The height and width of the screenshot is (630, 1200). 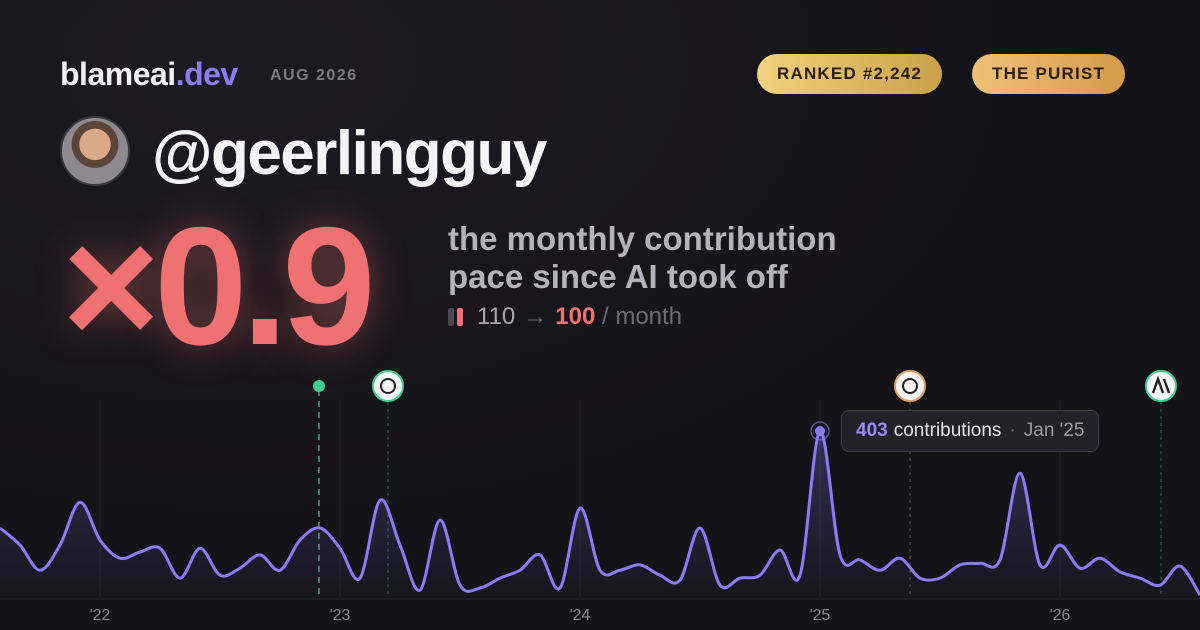 What do you see at coordinates (575, 316) in the screenshot?
I see `pace-to: 100` at bounding box center [575, 316].